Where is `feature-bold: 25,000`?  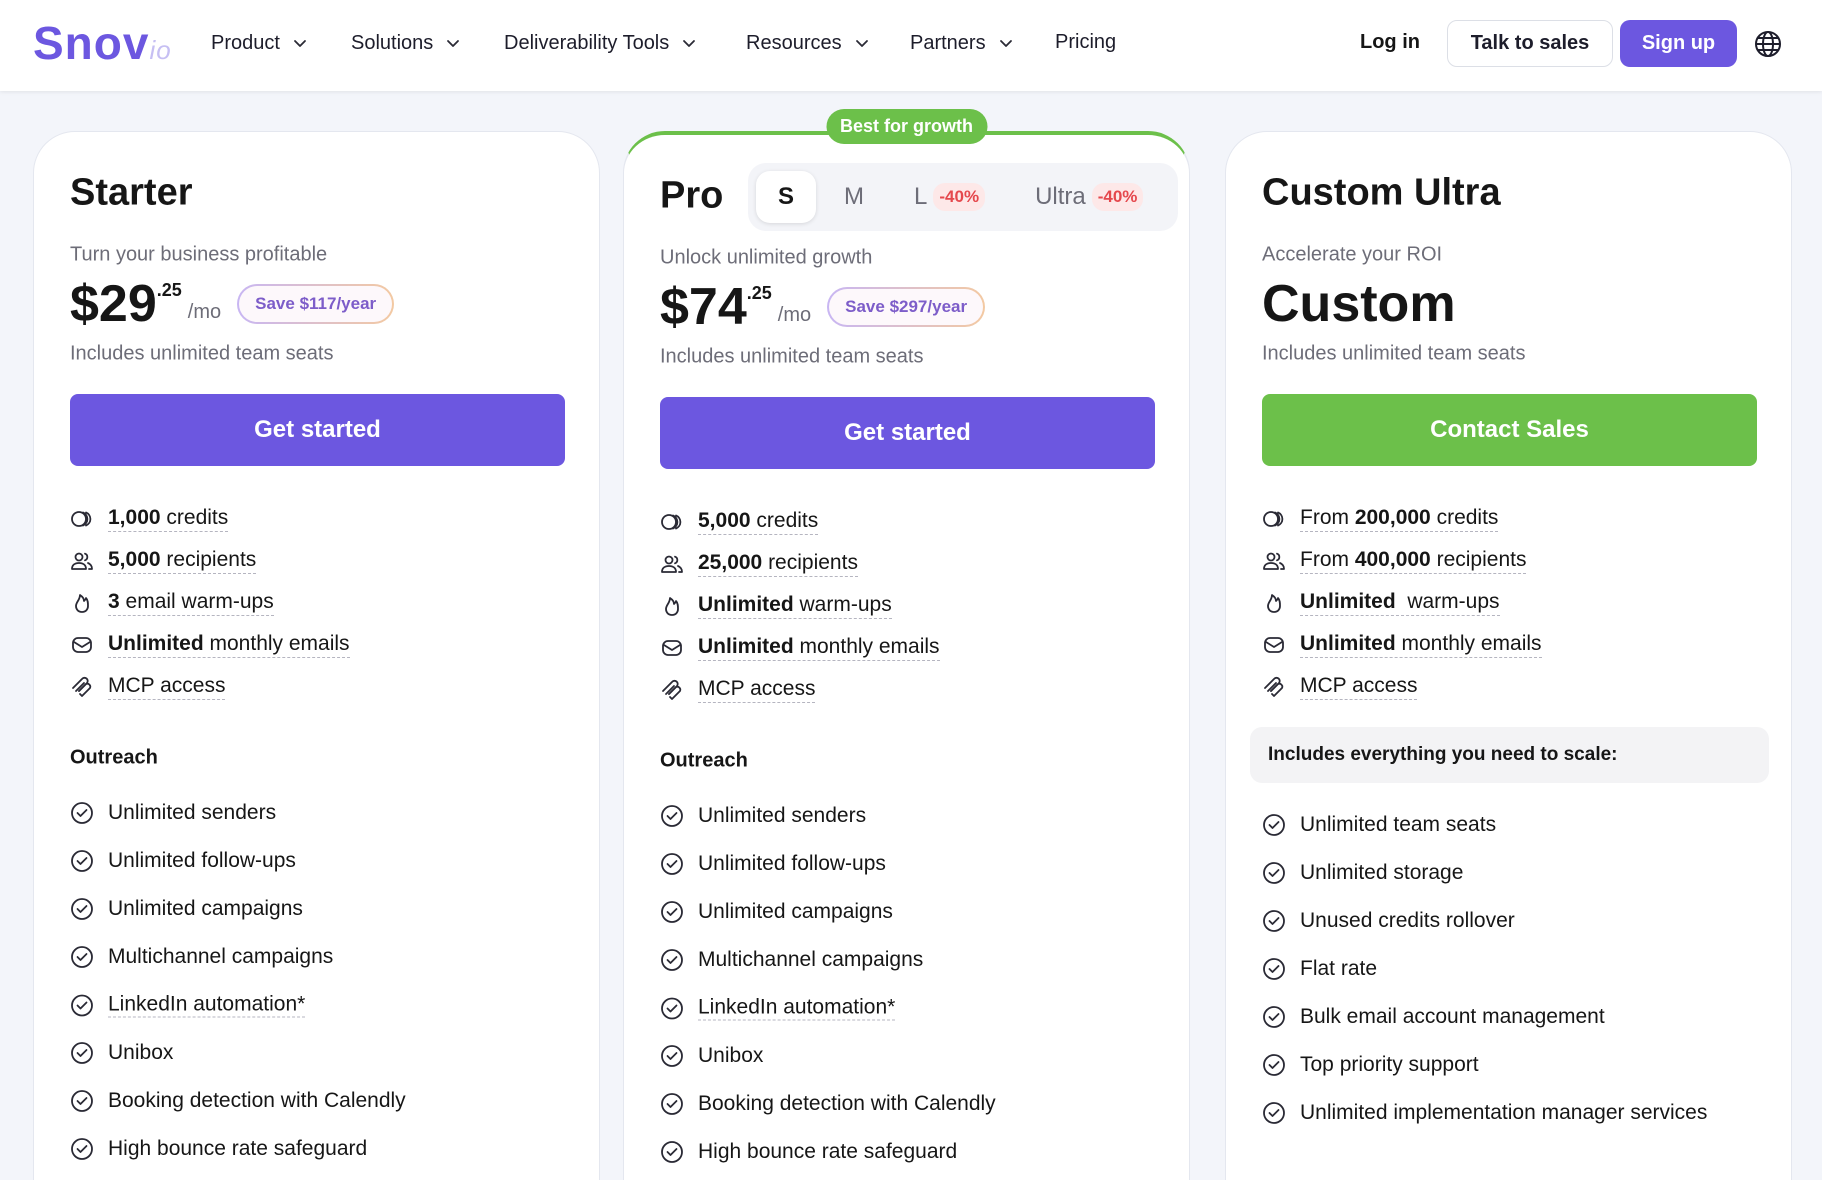 feature-bold: 25,000 is located at coordinates (730, 562).